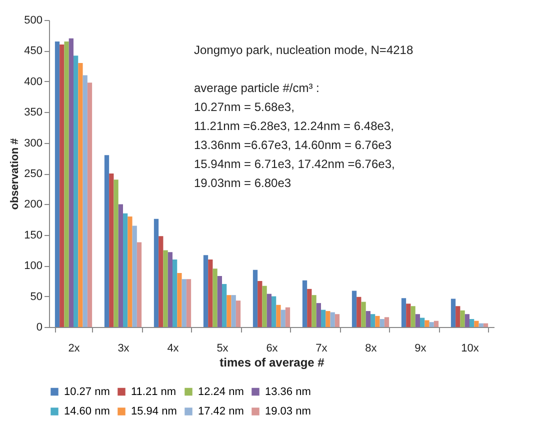  What do you see at coordinates (33, 20) in the screenshot?
I see `y-tick-label: 500` at bounding box center [33, 20].